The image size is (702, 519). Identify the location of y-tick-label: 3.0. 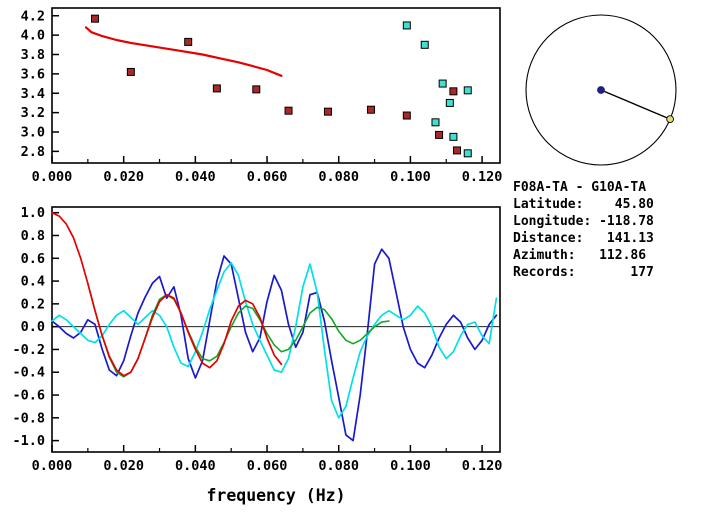
(33, 133).